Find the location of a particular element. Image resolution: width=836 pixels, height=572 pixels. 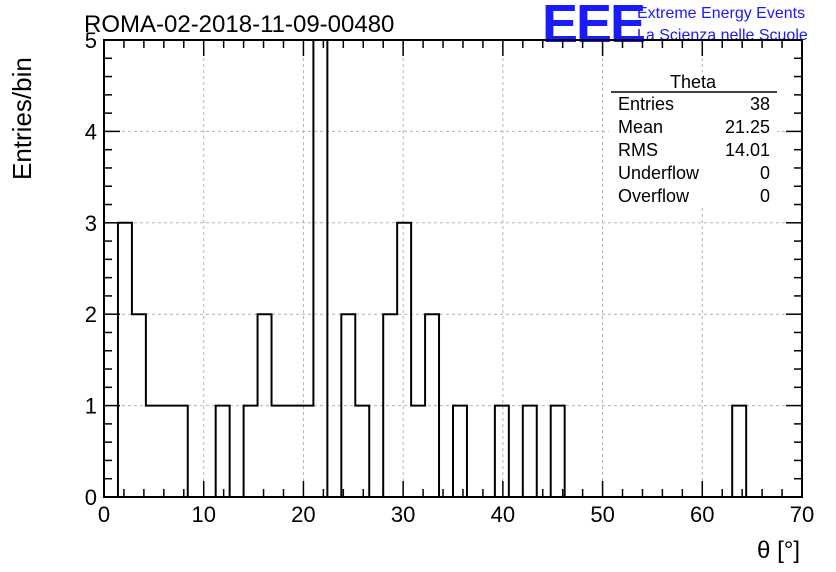

x-tick-label: 40 is located at coordinates (503, 514).